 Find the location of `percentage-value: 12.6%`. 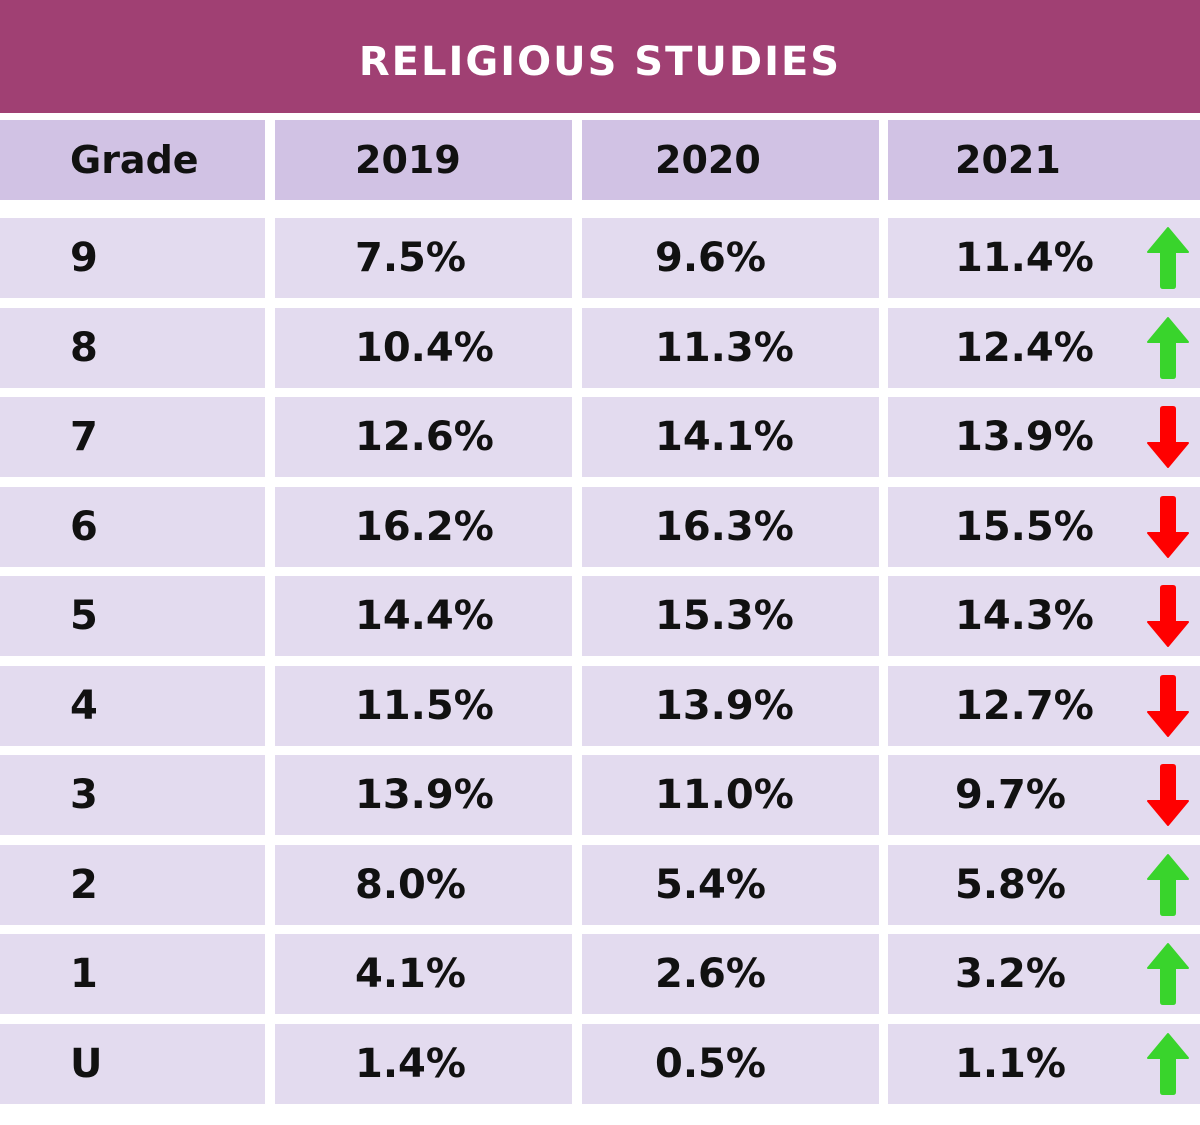

percentage-value: 12.6% is located at coordinates (424, 437).